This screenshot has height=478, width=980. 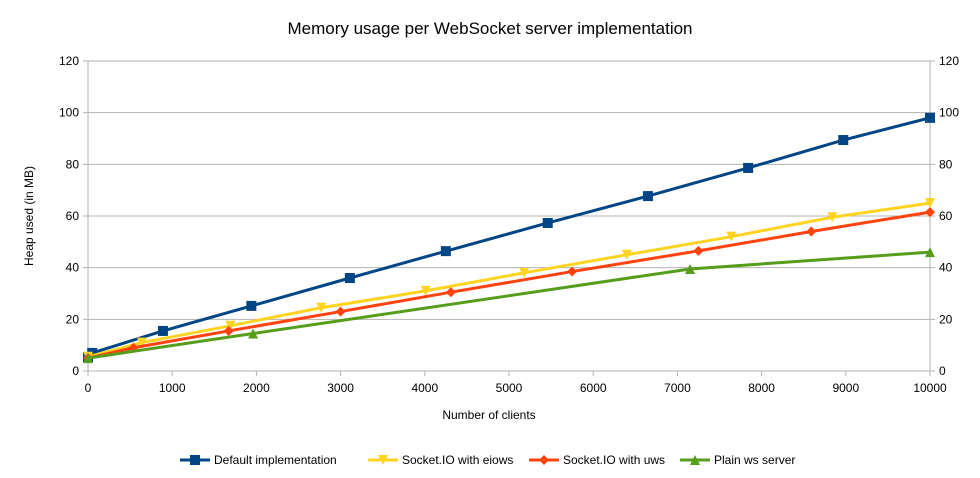 What do you see at coordinates (424, 388) in the screenshot?
I see `x-tick-label: 4000` at bounding box center [424, 388].